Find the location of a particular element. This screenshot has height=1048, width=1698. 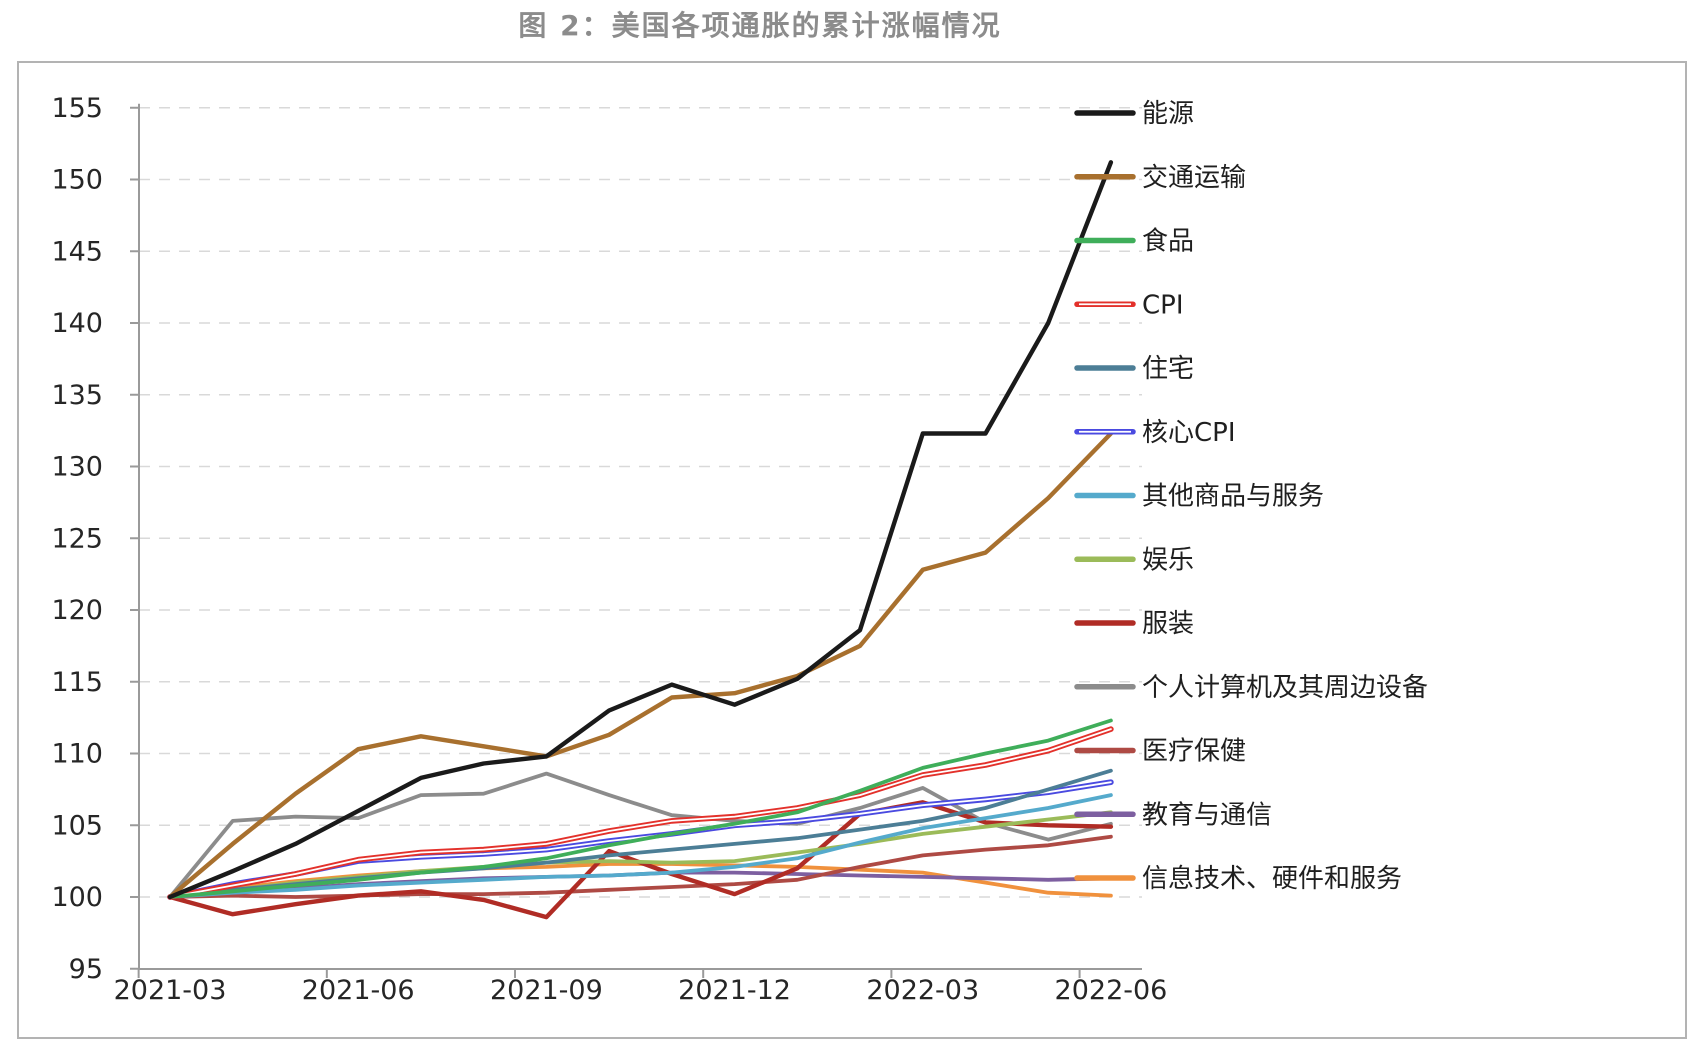

legend-label-core-cpi: 核心CPI is located at coordinates (1189, 433).